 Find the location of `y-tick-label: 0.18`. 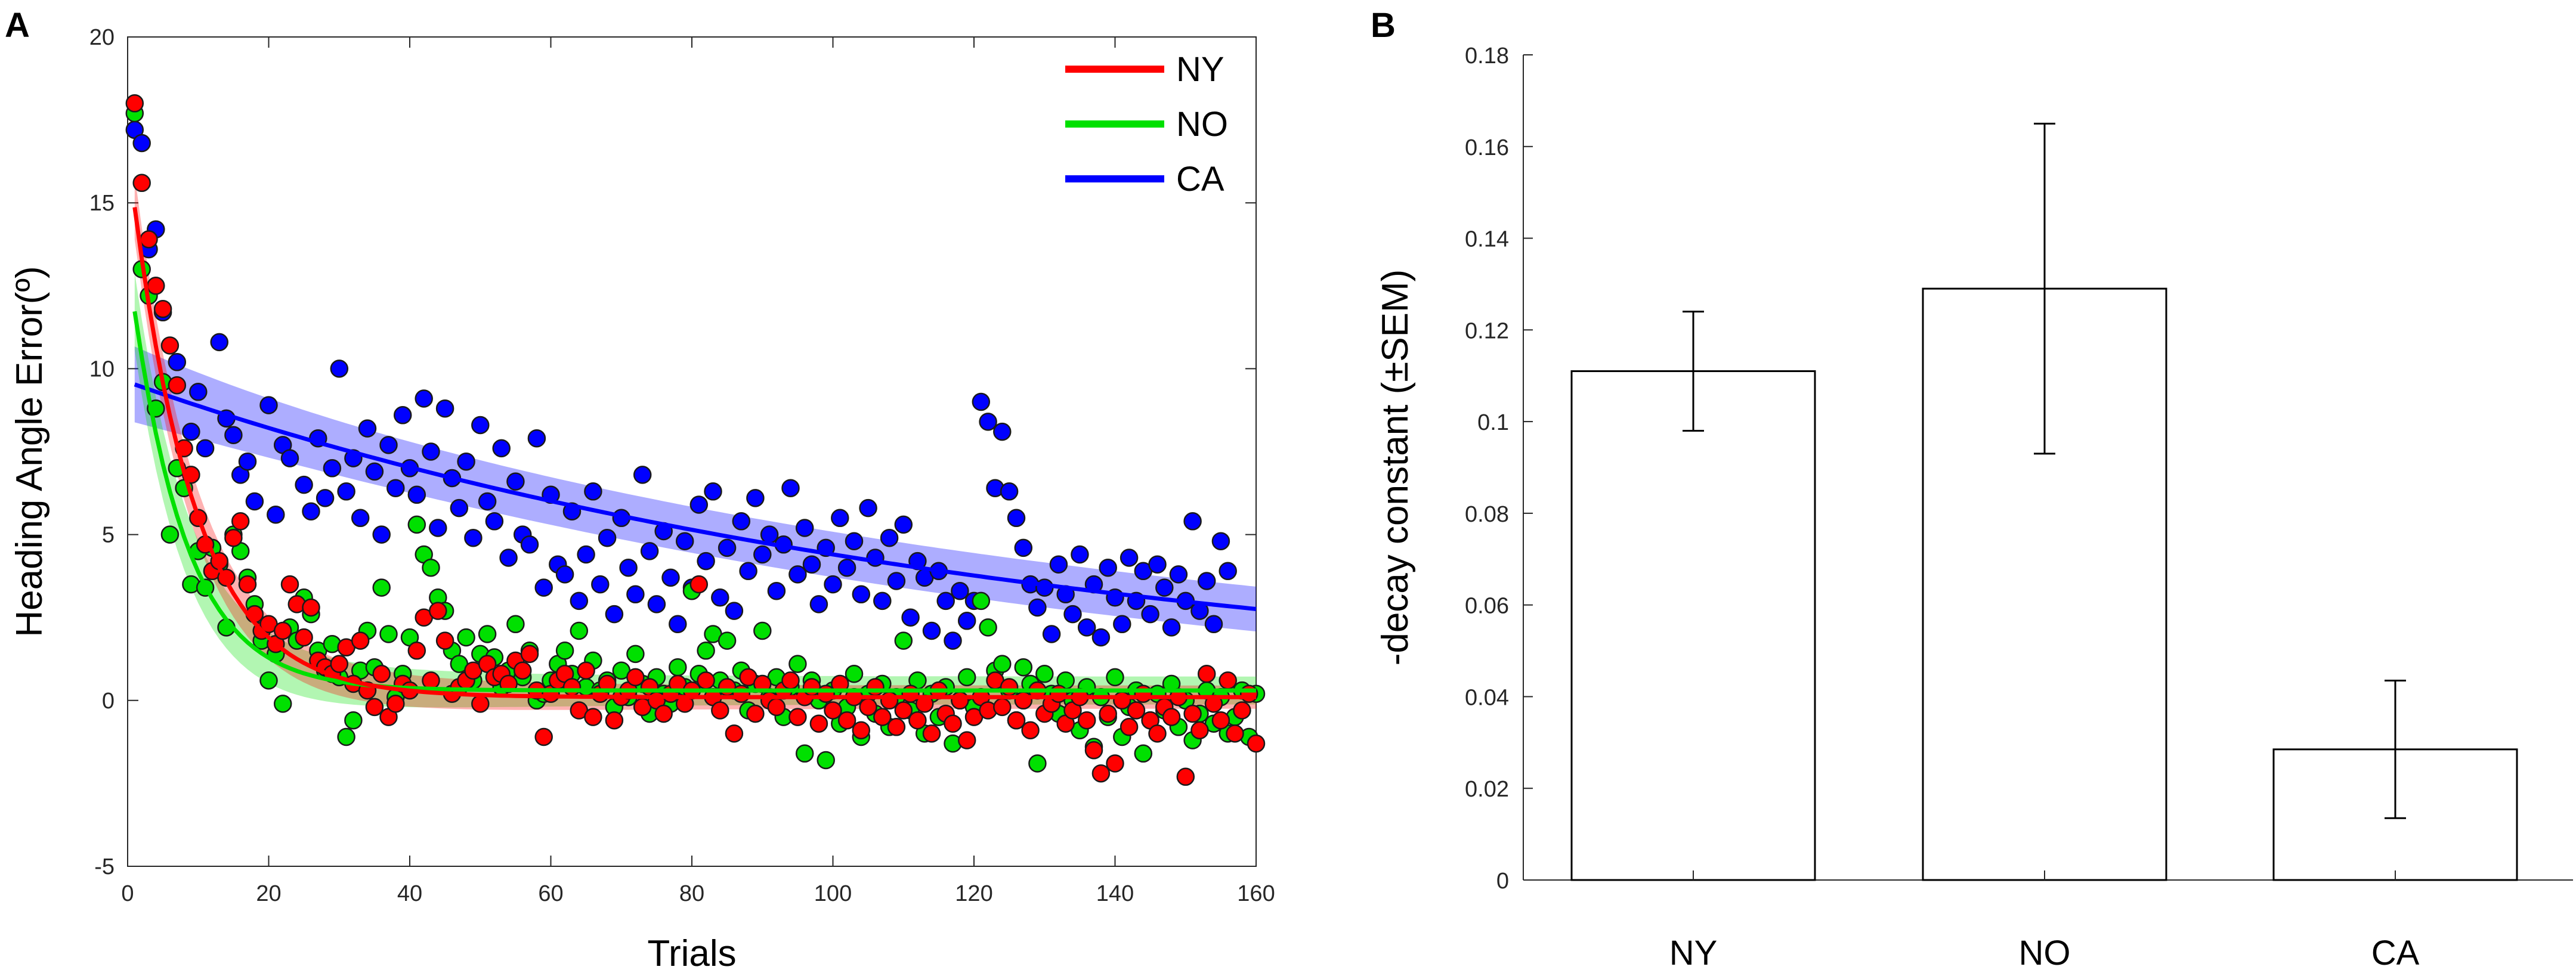

y-tick-label: 0.18 is located at coordinates (1487, 56).